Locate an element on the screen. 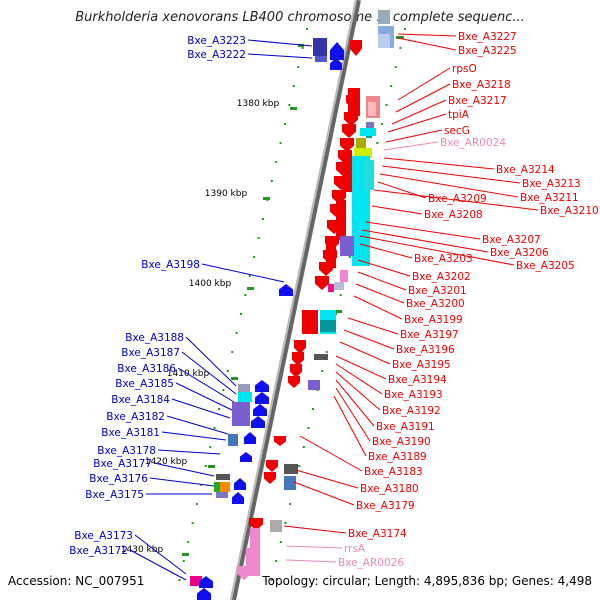 The width and height of the screenshot is (600, 600). gene-label-right: Bxe_A3213 is located at coordinates (551, 184).